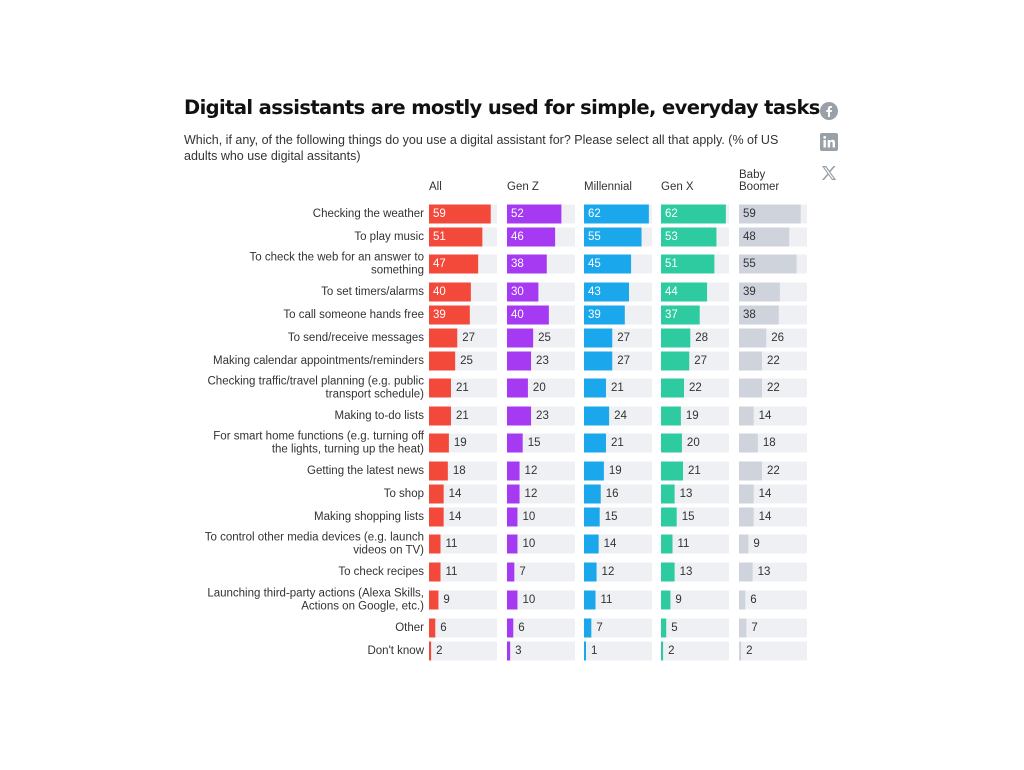  What do you see at coordinates (671, 315) in the screenshot?
I see `data-label: 37` at bounding box center [671, 315].